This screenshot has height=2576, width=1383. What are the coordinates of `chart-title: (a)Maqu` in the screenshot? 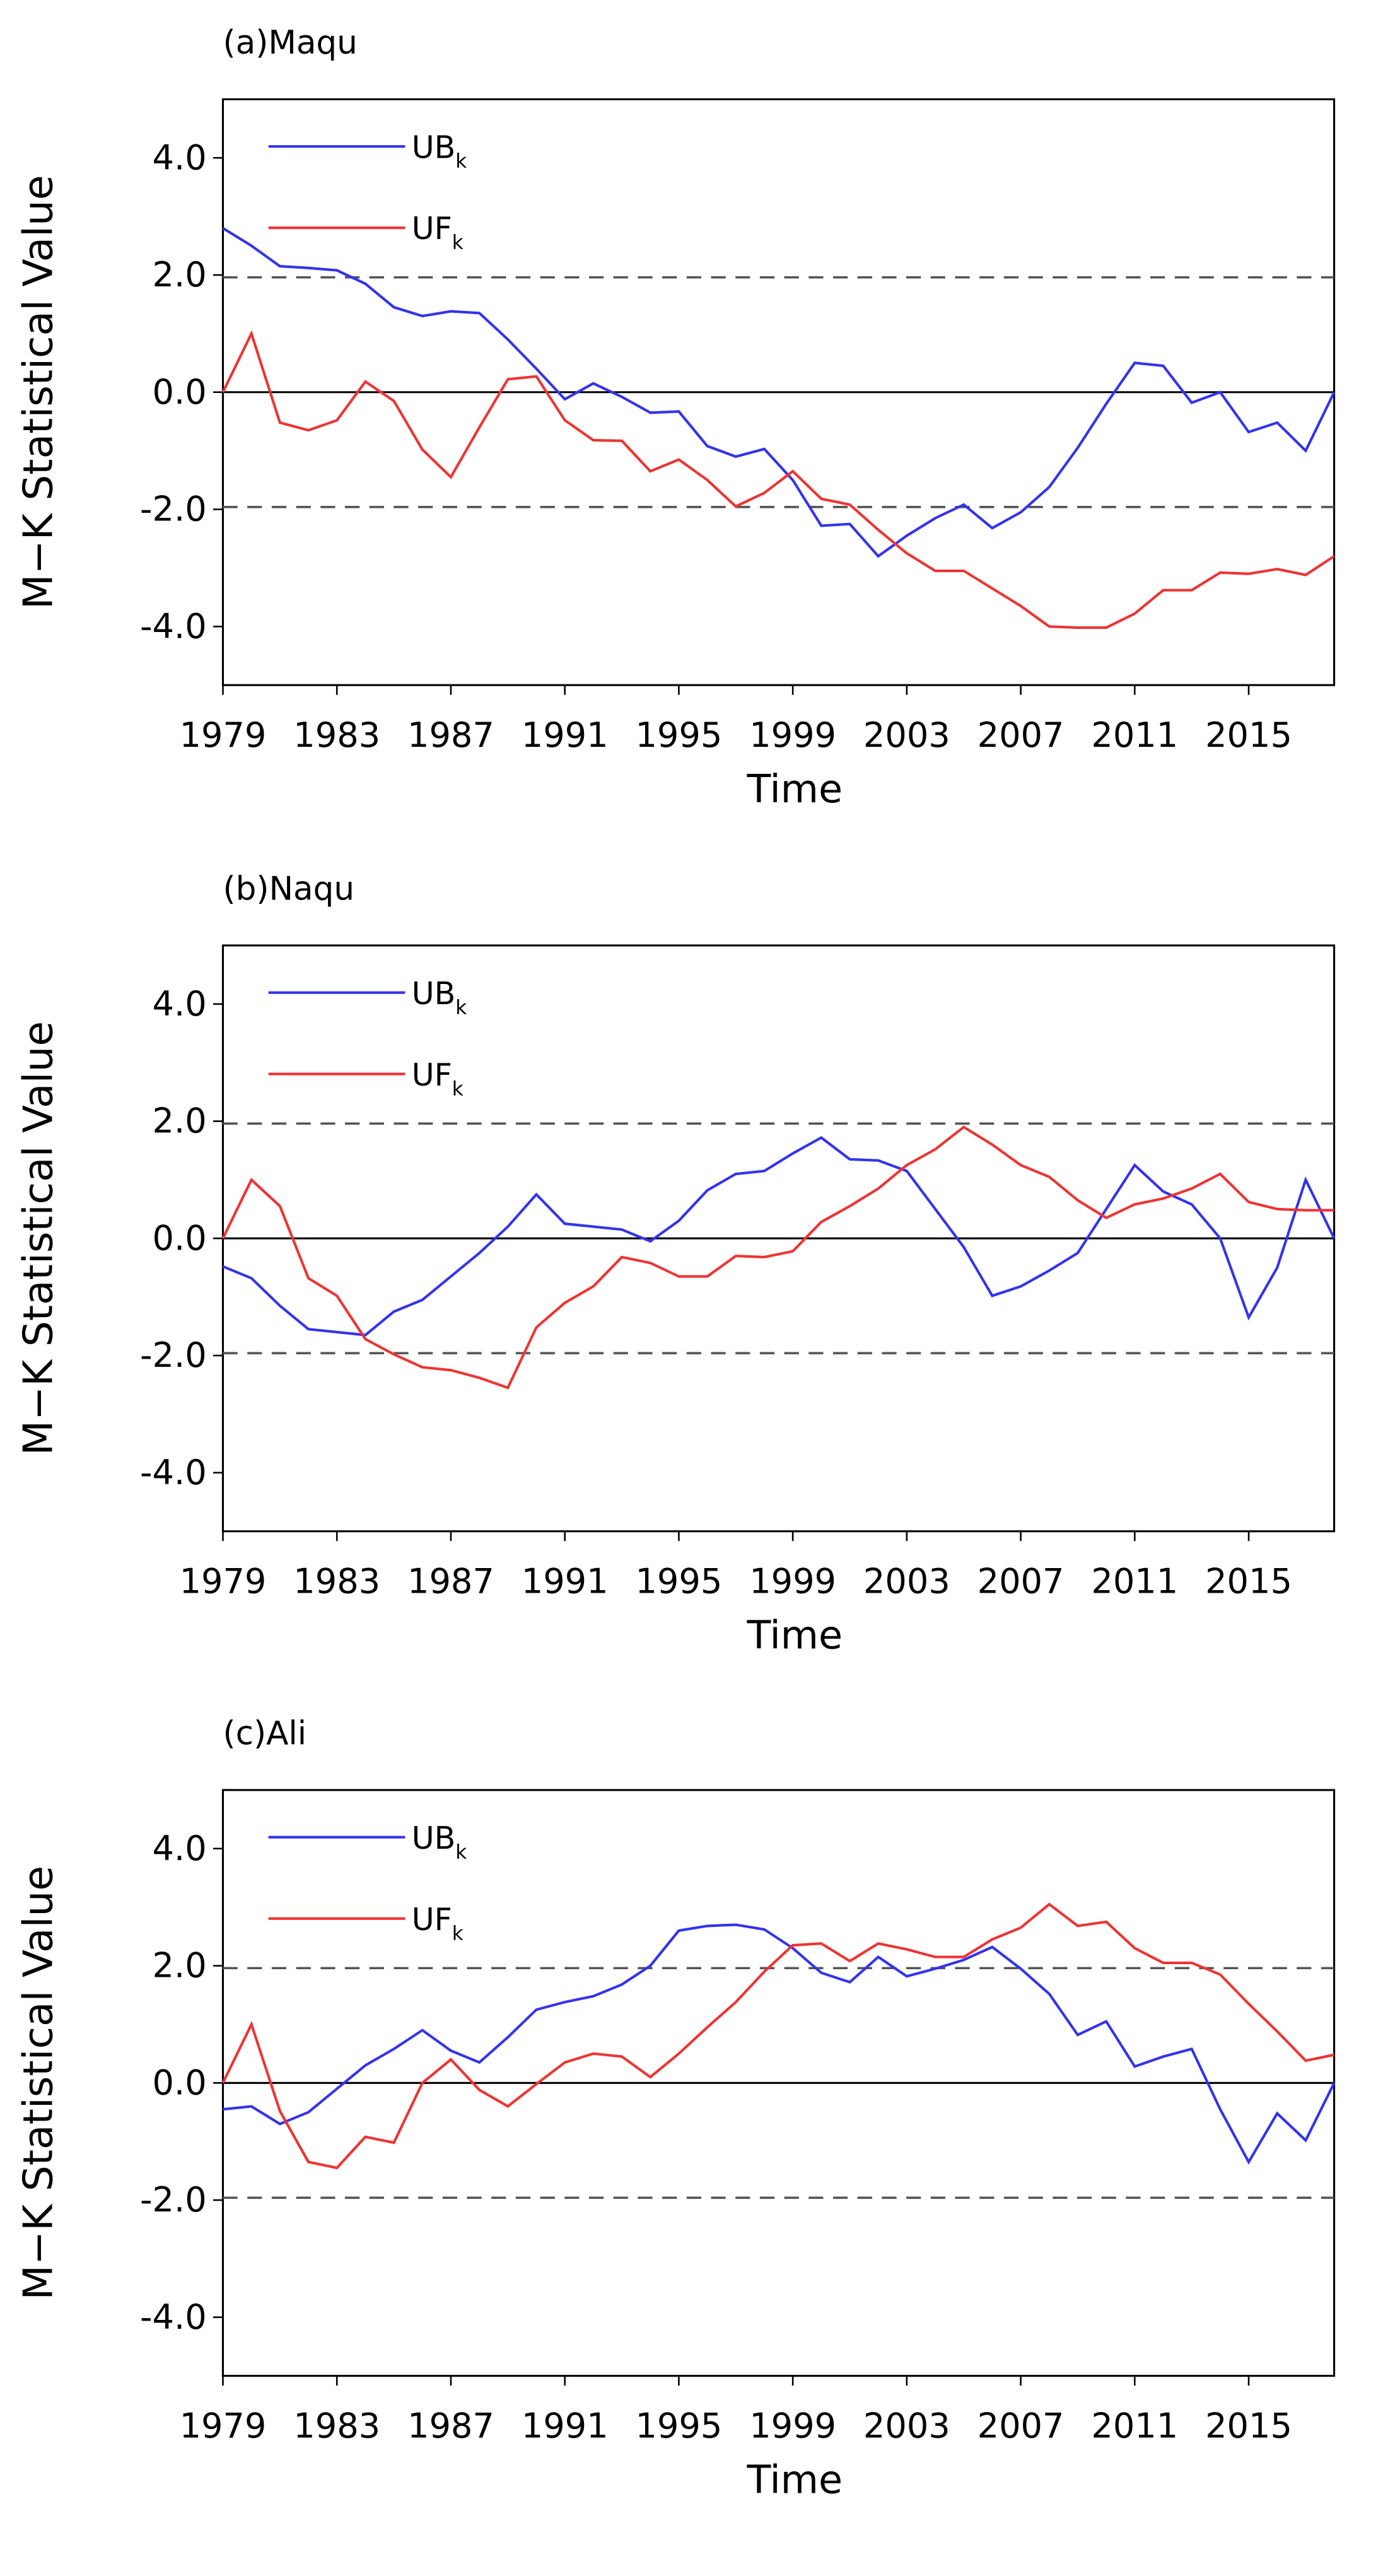 It's located at (290, 43).